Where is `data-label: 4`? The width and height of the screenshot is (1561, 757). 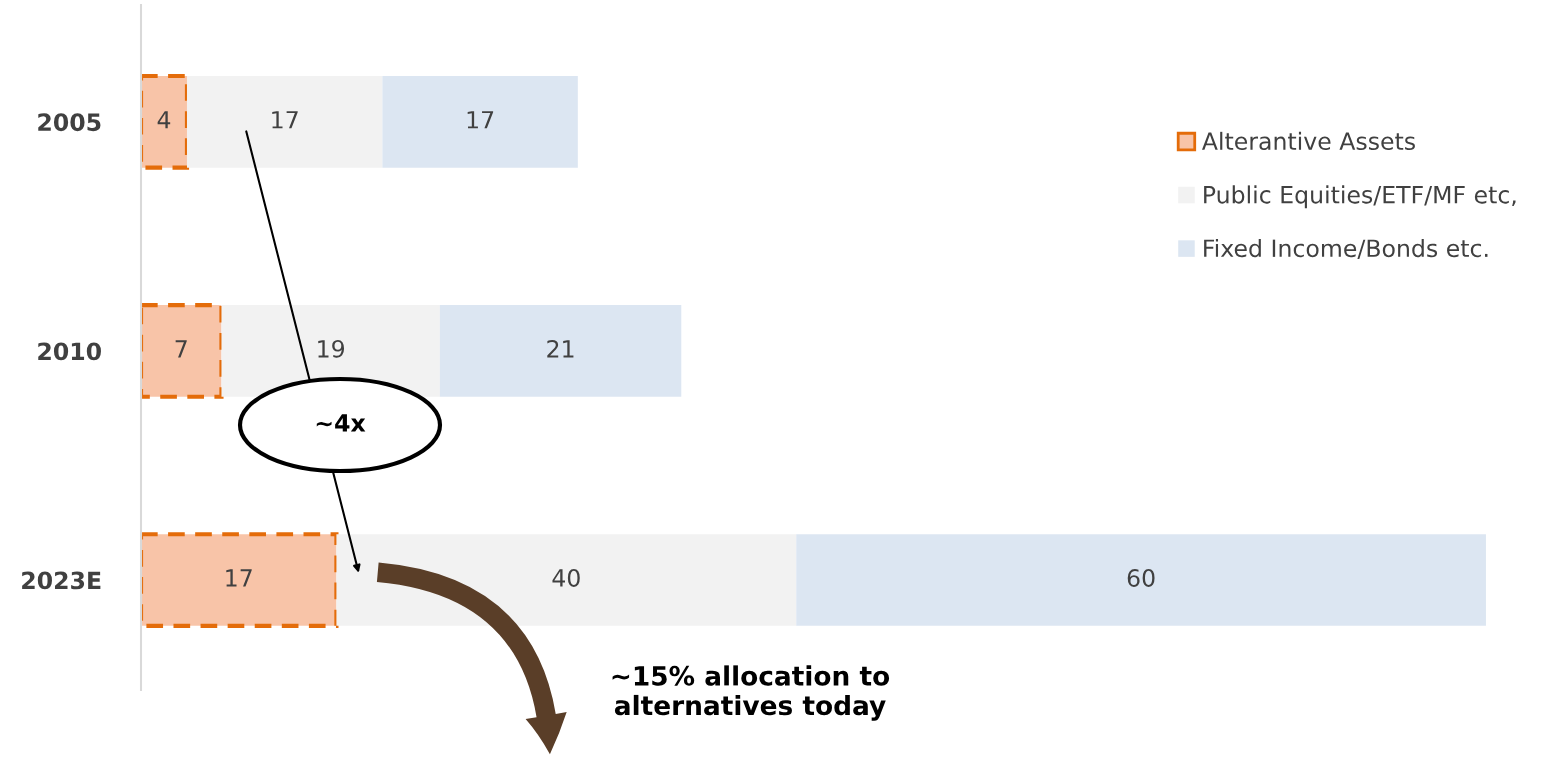 data-label: 4 is located at coordinates (164, 120).